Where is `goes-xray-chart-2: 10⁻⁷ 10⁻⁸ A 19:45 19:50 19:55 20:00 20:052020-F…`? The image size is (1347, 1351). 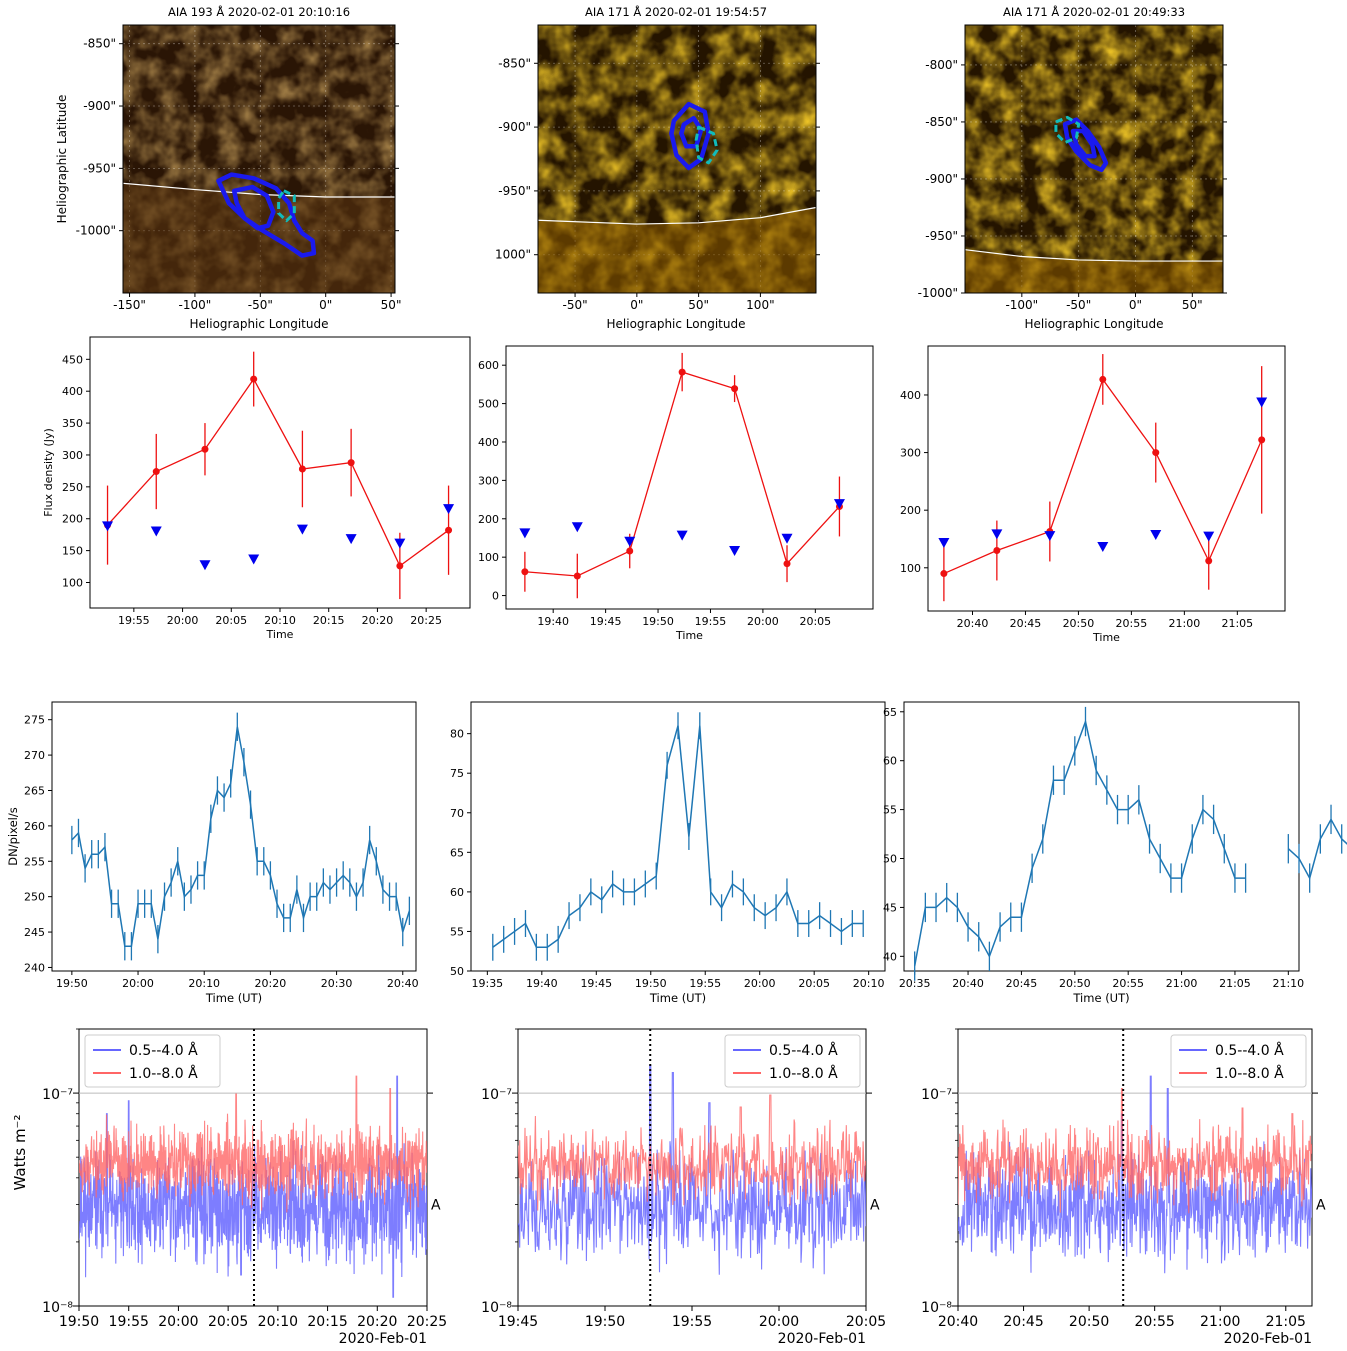 goes-xray-chart-2: 10⁻⁷ 10⁻⁸ A 19:45 19:50 19:55 20:00 20:052020-F… is located at coordinates (683, 1187).